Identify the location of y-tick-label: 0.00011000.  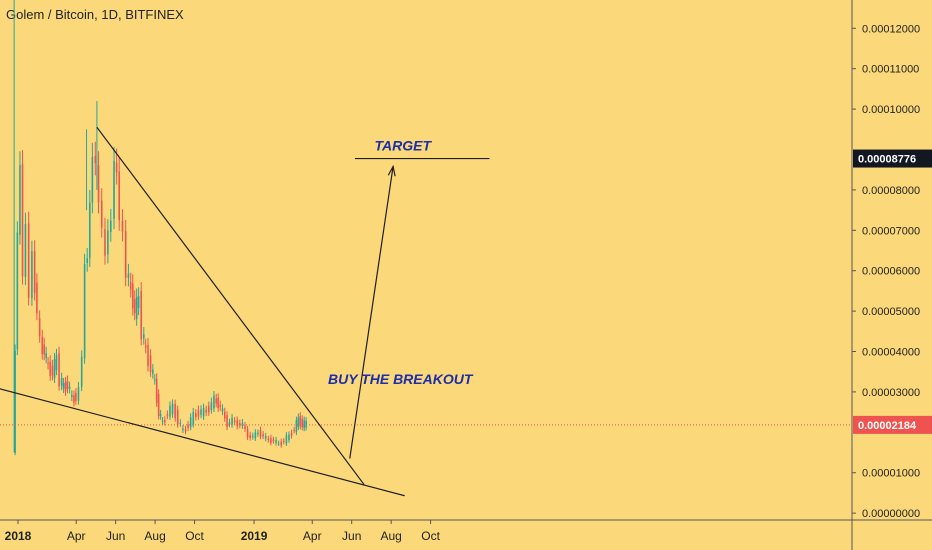
(890, 70).